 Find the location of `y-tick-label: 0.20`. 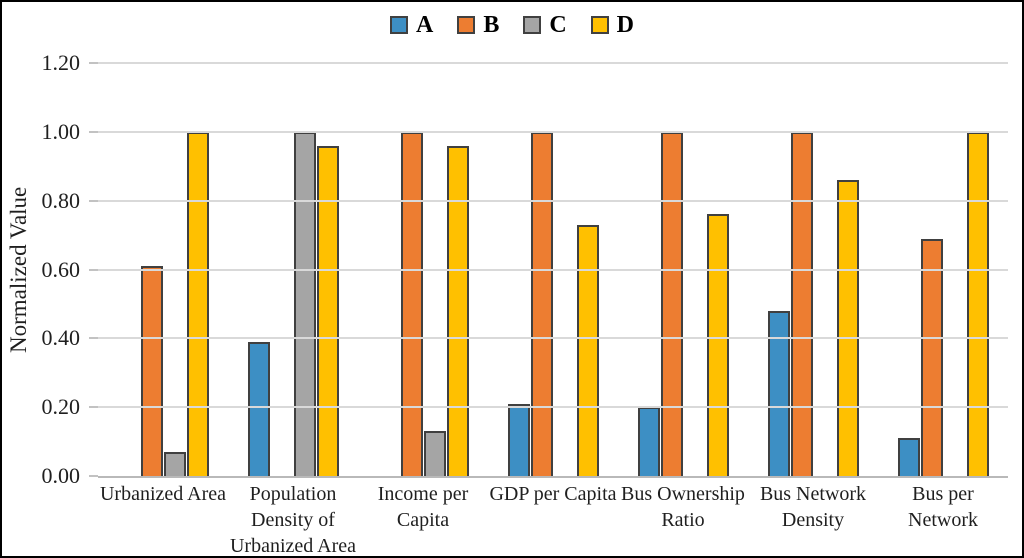

y-tick-label: 0.20 is located at coordinates (61, 407).